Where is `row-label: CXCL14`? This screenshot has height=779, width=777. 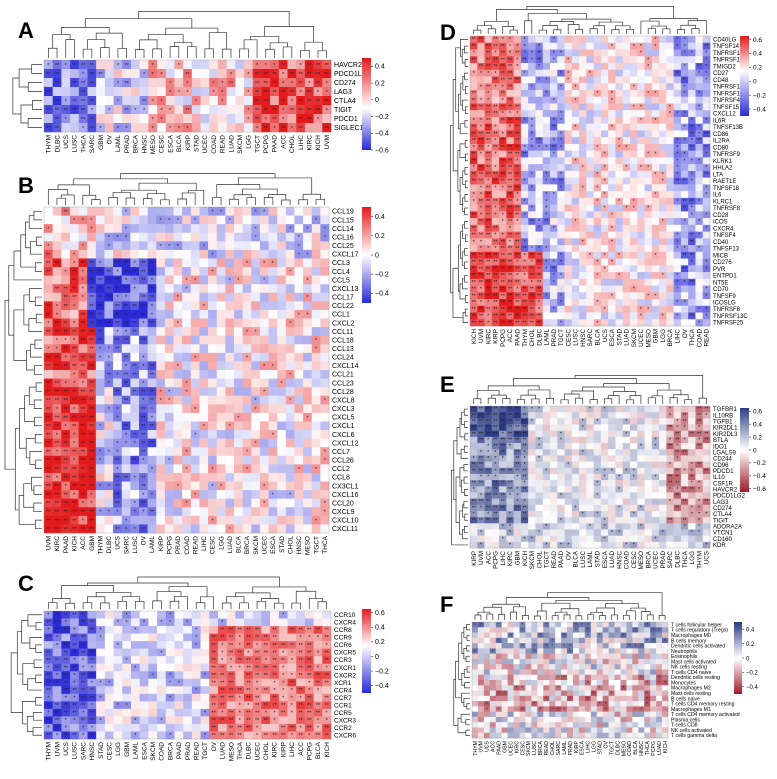 row-label: CXCL14 is located at coordinates (345, 366).